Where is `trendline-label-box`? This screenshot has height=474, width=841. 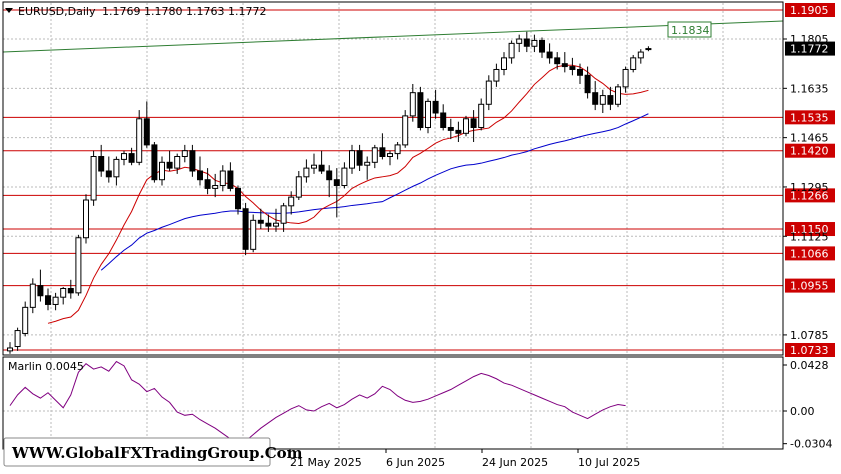 trendline-label-box is located at coordinates (689, 29).